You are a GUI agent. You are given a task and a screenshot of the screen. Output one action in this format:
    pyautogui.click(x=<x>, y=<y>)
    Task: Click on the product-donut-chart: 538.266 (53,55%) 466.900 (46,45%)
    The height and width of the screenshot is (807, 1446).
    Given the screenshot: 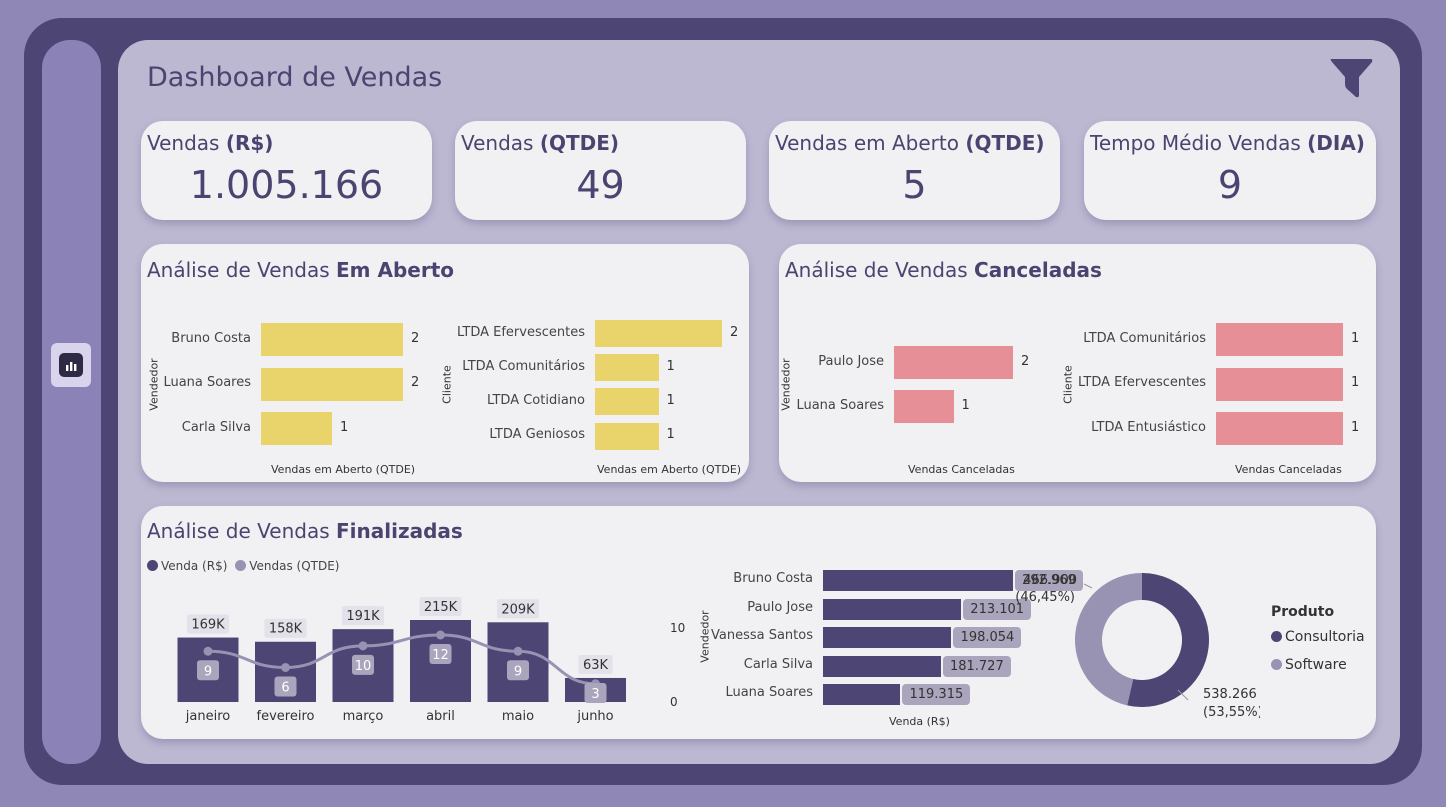 What is the action you would take?
    pyautogui.click(x=1137, y=646)
    